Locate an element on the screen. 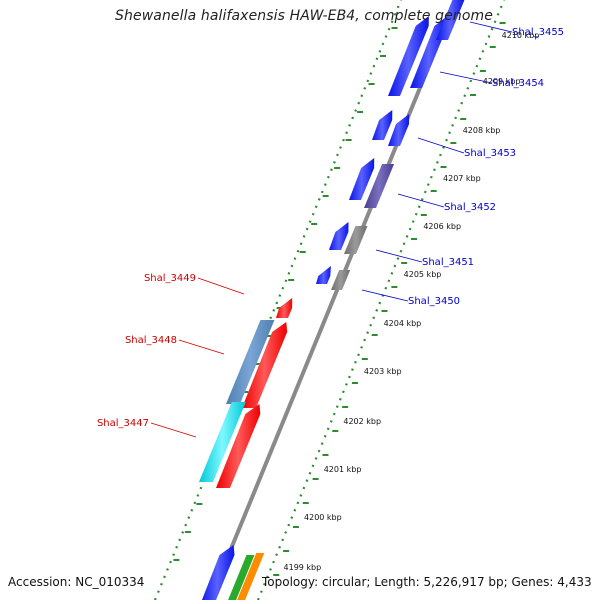  gene-bottom-blue is located at coordinates (217, 574).